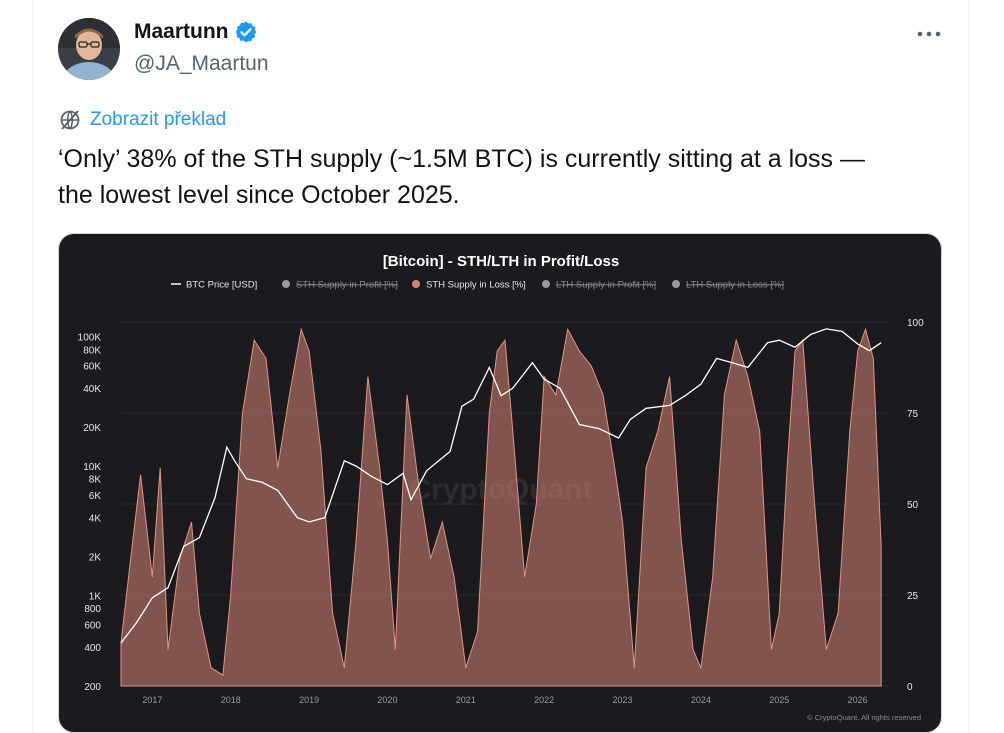 This screenshot has width=1004, height=733. I want to click on y-right-tick-label: 100, so click(915, 323).